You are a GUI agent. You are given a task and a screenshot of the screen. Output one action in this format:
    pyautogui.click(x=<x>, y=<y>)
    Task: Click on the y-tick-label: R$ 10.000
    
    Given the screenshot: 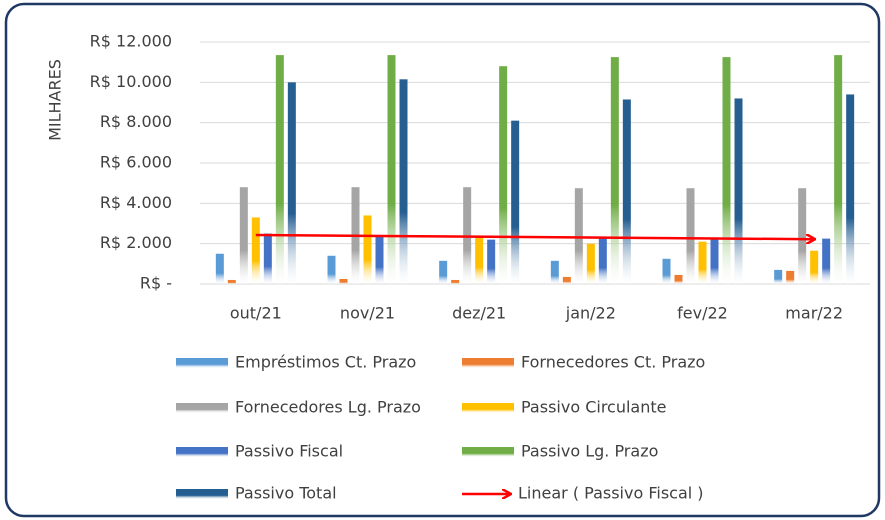 What is the action you would take?
    pyautogui.click(x=131, y=81)
    